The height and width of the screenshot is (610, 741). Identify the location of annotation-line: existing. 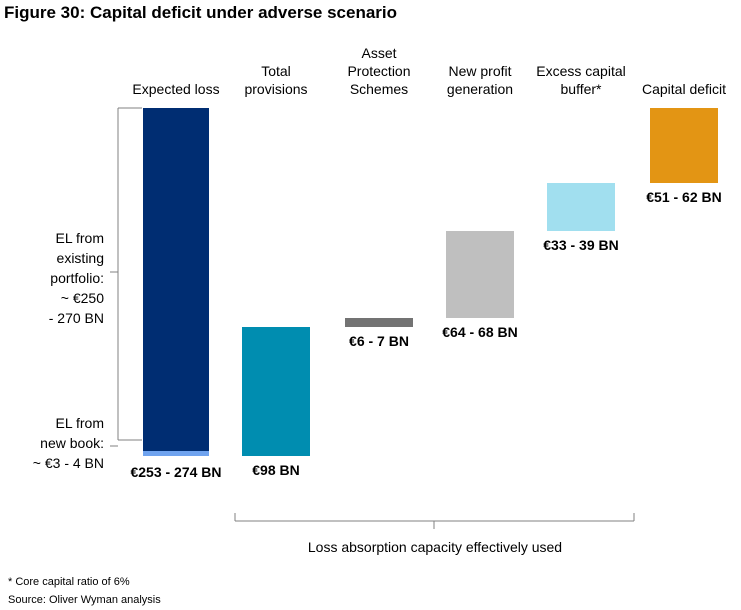
(80, 258).